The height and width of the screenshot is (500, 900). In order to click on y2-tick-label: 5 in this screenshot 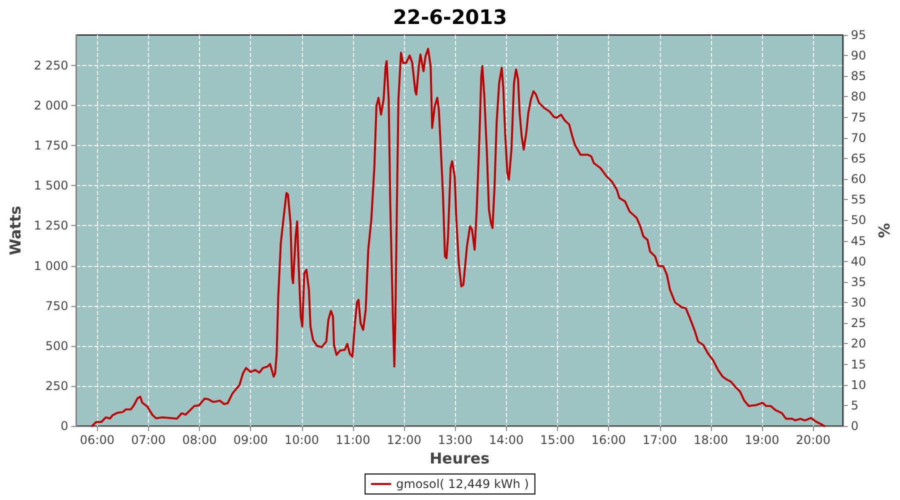, I will do `click(854, 405)`.